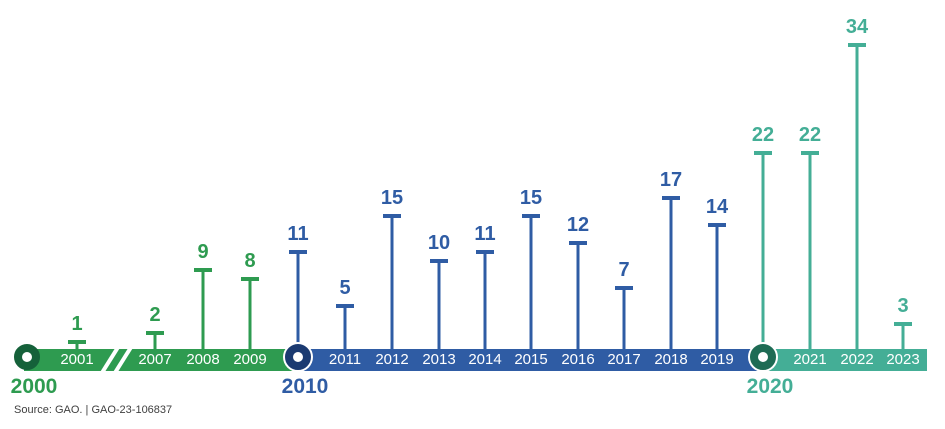  Describe the element at coordinates (671, 198) in the screenshot. I see `stem-cap-2018` at that location.